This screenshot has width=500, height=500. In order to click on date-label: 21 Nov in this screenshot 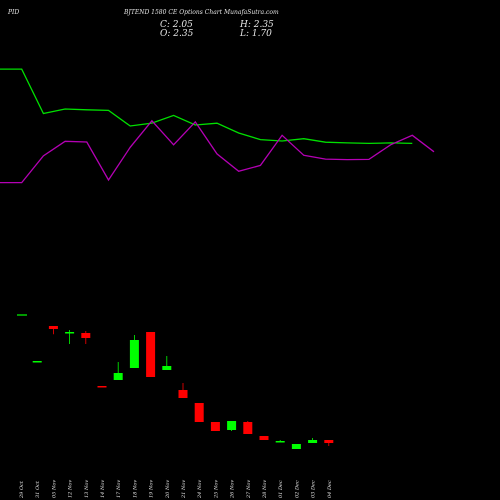, I will do `click(184, 489)`.